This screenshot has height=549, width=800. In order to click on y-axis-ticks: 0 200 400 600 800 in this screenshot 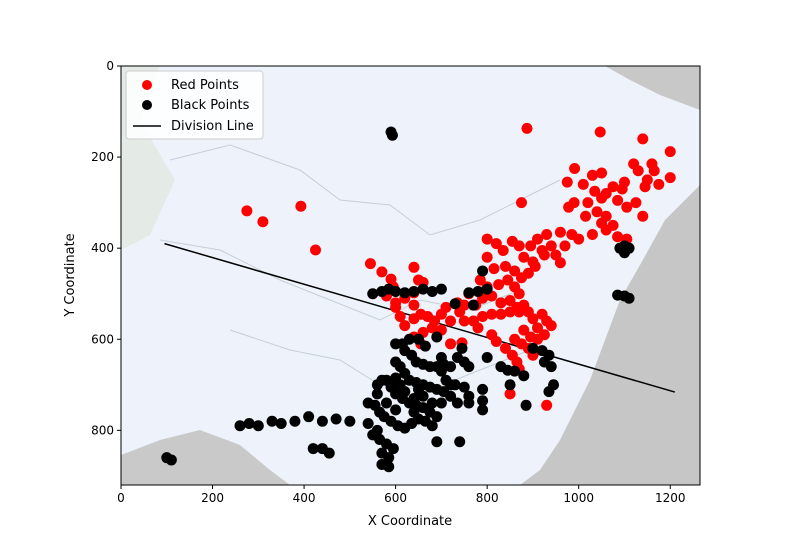, I will do `click(106, 248)`.